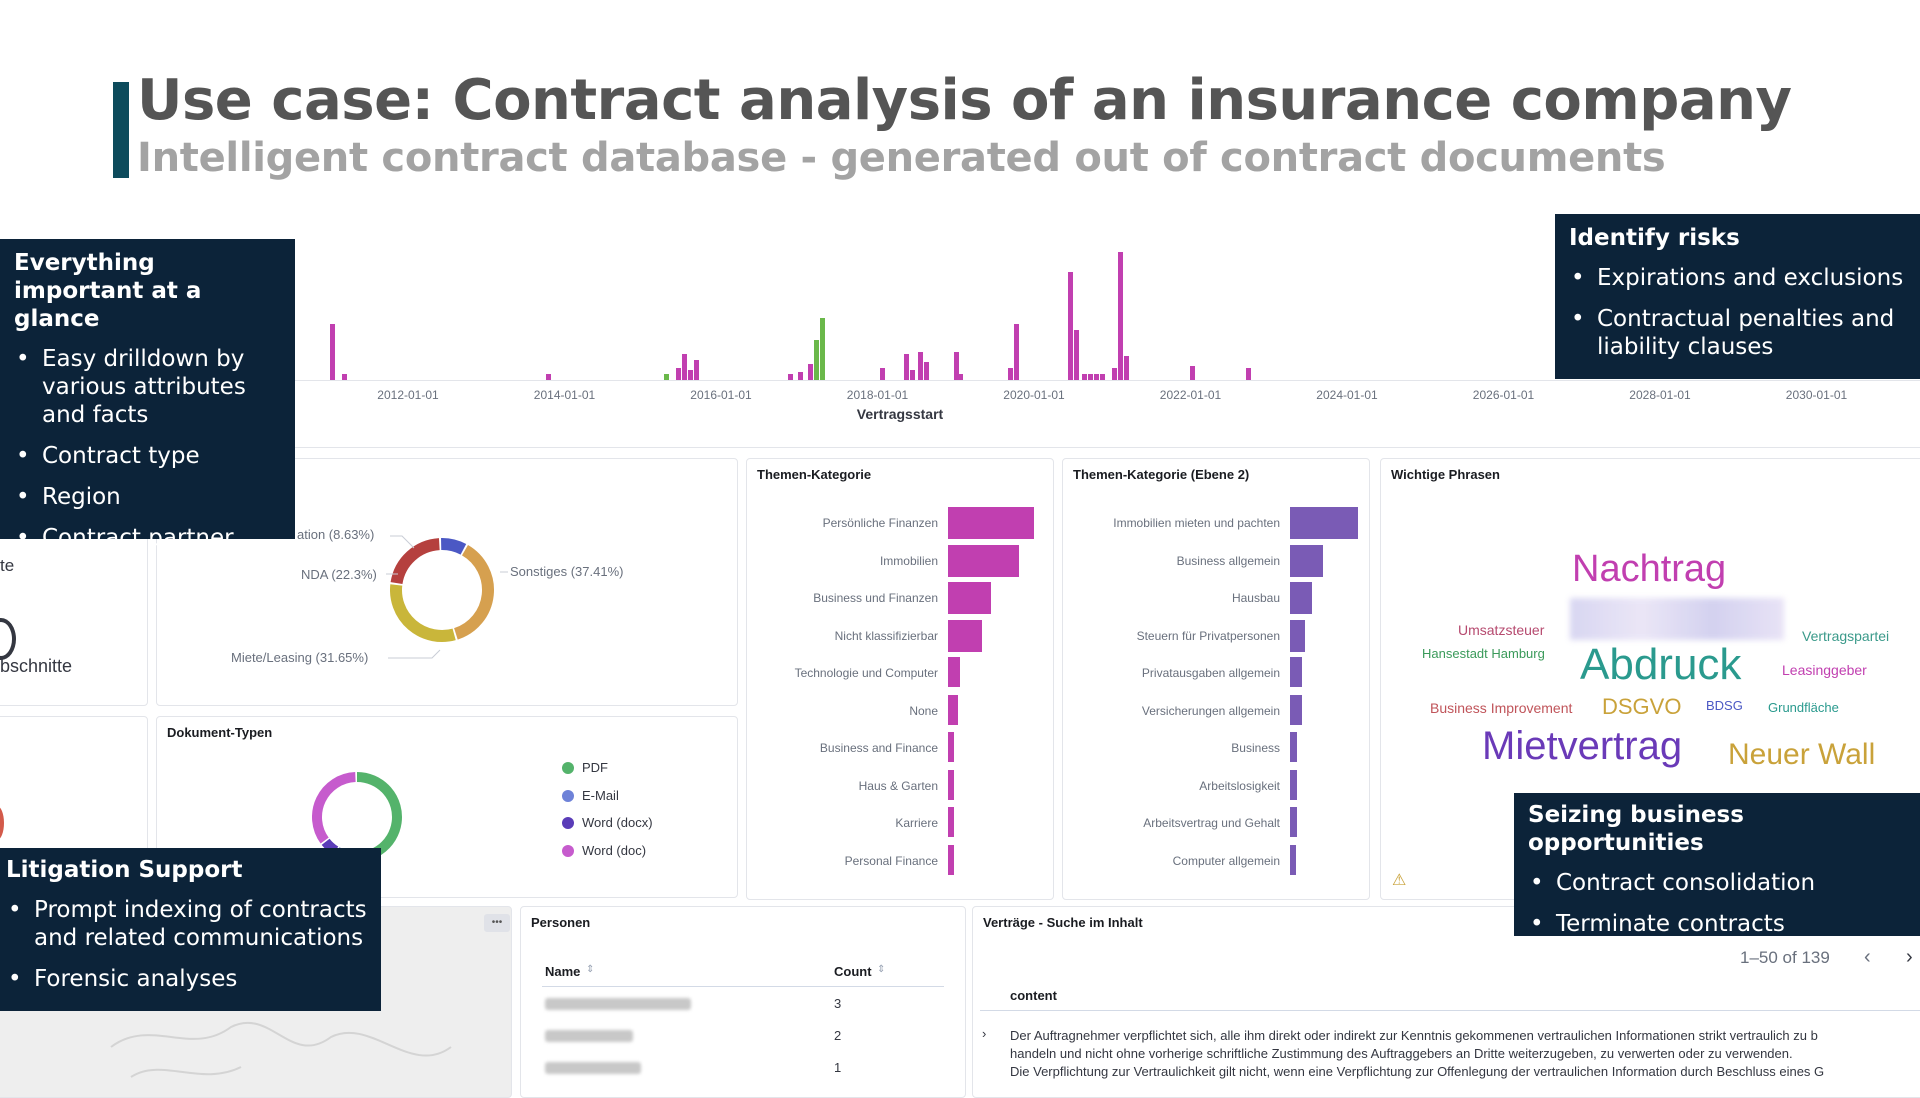  Describe the element at coordinates (1255, 598) in the screenshot. I see `bar-category-label: Hausbau` at that location.